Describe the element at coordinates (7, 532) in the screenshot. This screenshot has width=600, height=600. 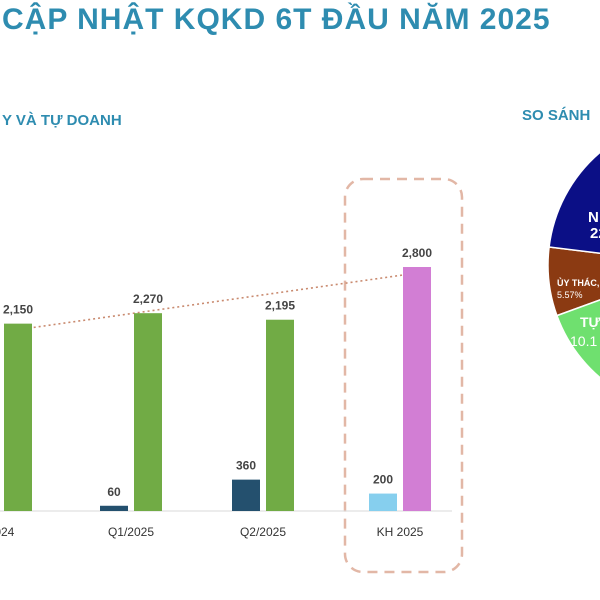
I see `x-tick-label-0: 2024` at that location.